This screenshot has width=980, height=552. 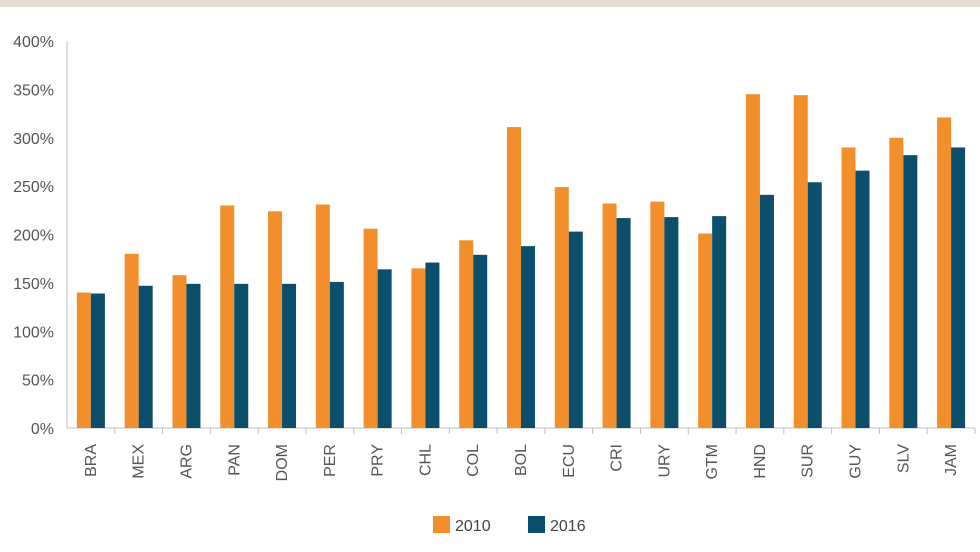 What do you see at coordinates (33, 139) in the screenshot?
I see `y-tick-label: 300%` at bounding box center [33, 139].